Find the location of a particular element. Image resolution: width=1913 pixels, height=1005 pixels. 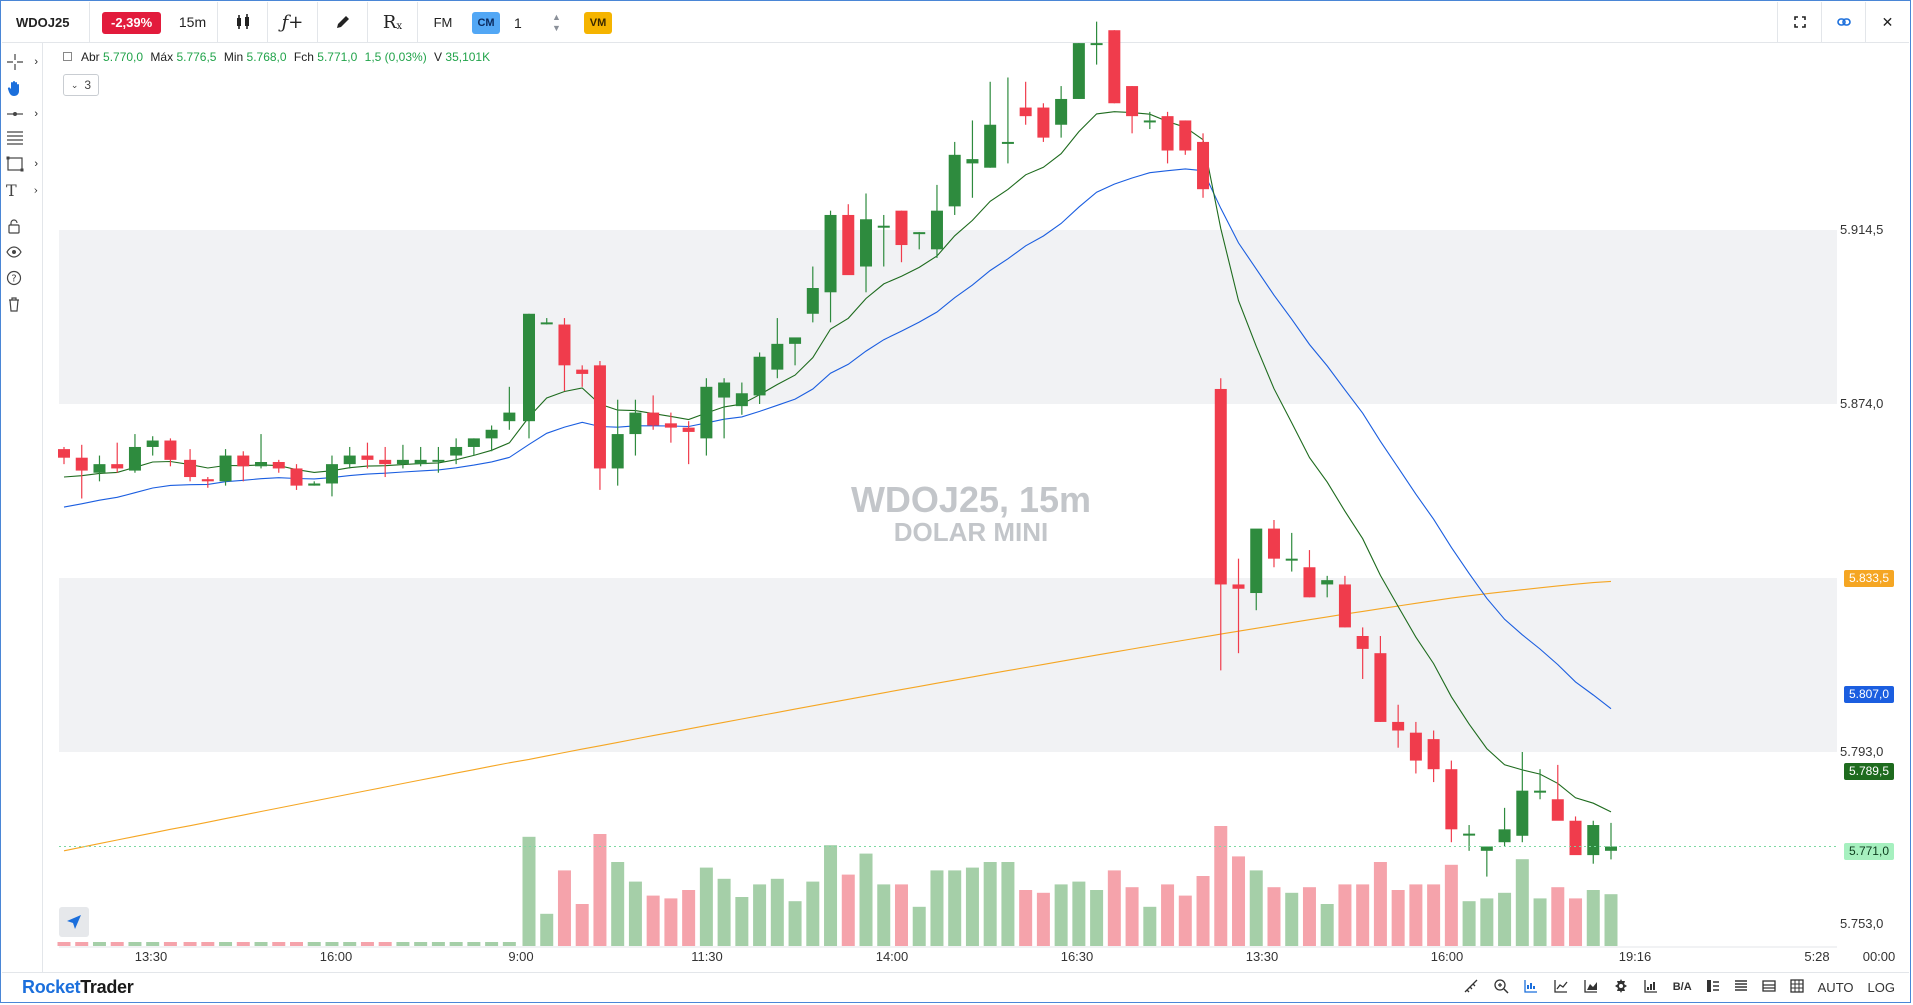

help-icon: ? is located at coordinates (23, 278).